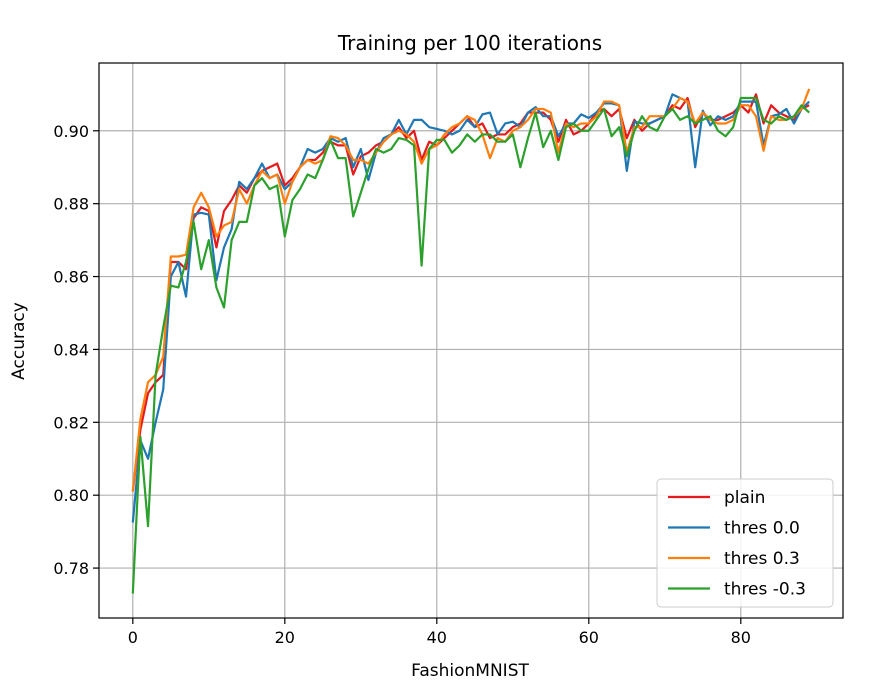 Image resolution: width=889 pixels, height=690 pixels. I want to click on legend: plain thres 0.0 thres 0.3 thres -0.3, so click(745, 543).